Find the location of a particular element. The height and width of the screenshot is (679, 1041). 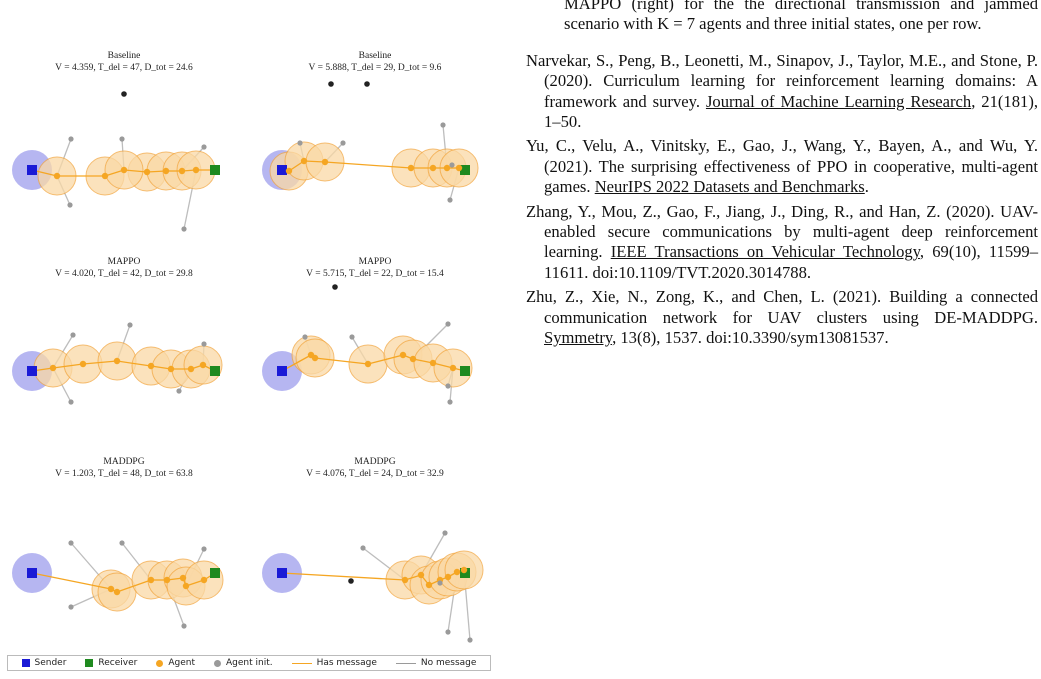

has-message-line-icon is located at coordinates (301, 663).